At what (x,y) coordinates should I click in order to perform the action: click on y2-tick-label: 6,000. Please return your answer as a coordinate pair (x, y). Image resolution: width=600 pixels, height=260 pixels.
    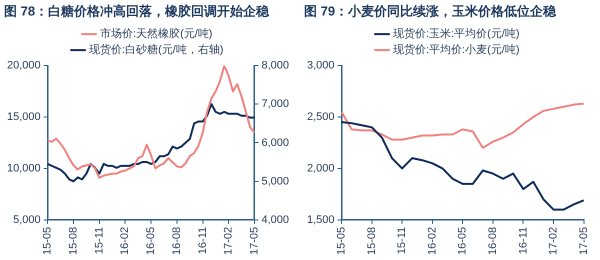
    Looking at the image, I should click on (275, 142).